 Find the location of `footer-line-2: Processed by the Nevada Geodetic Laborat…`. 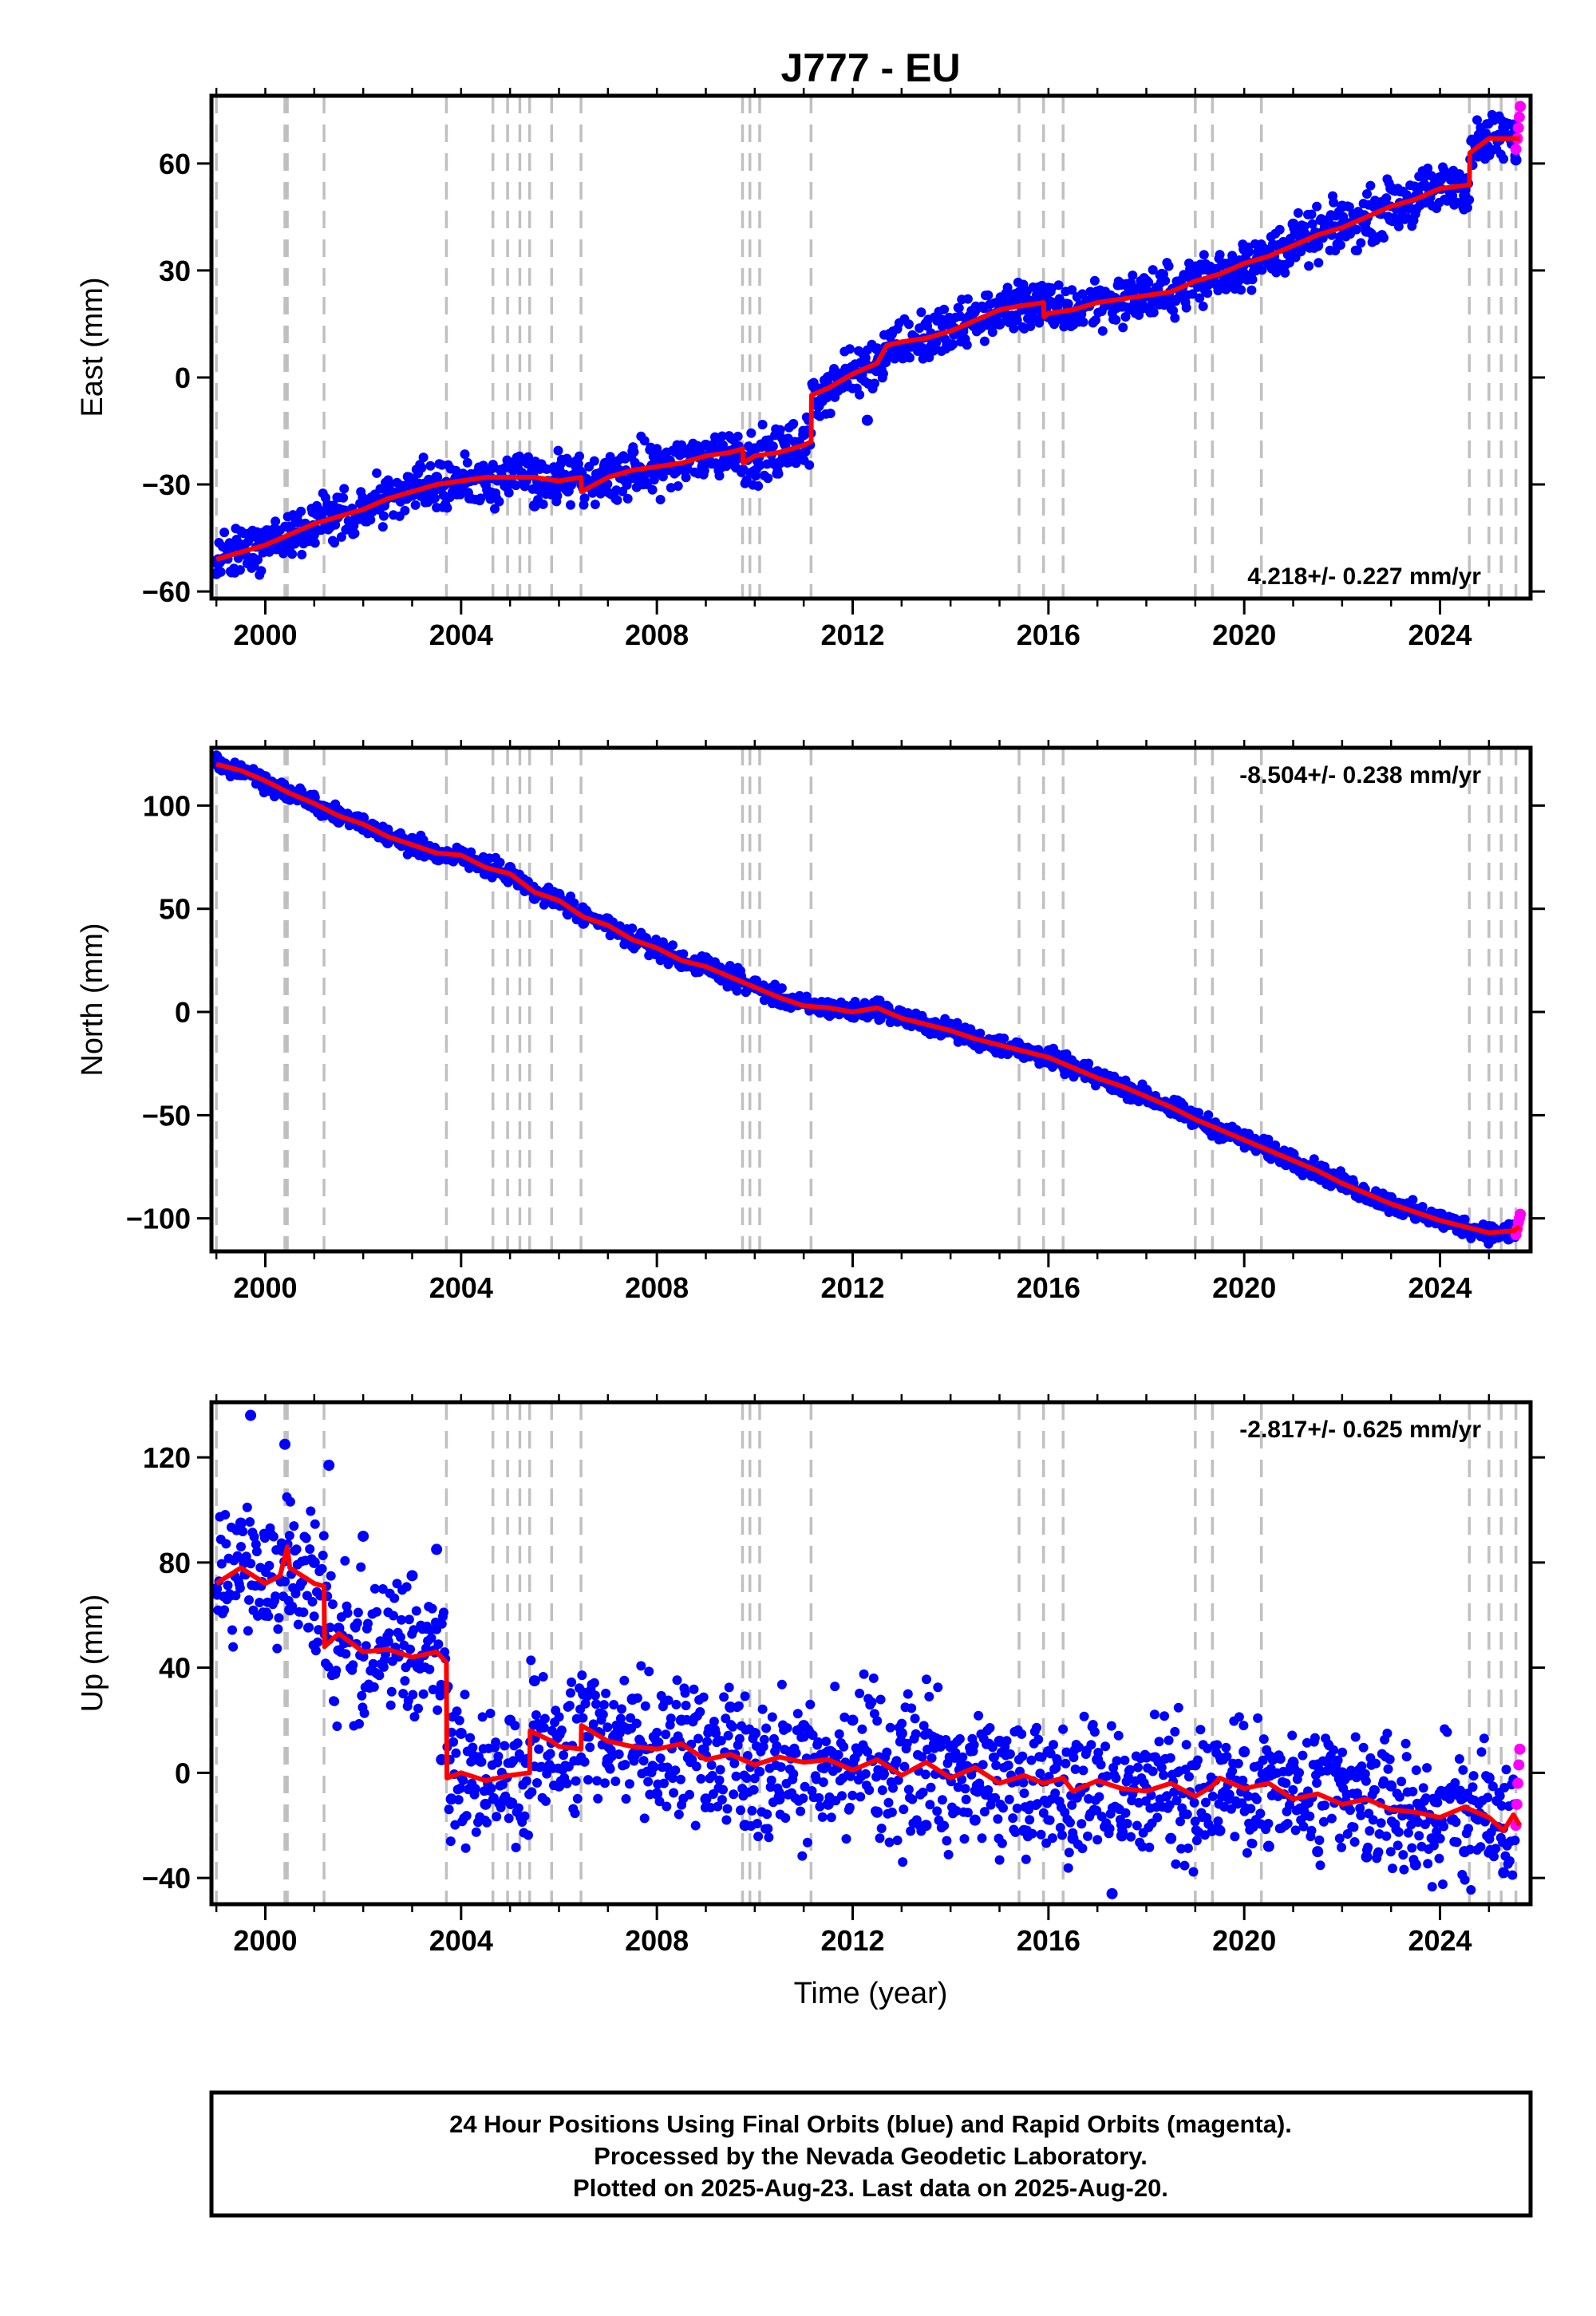

footer-line-2: Processed by the Nevada Geodetic Laborat… is located at coordinates (871, 2156).